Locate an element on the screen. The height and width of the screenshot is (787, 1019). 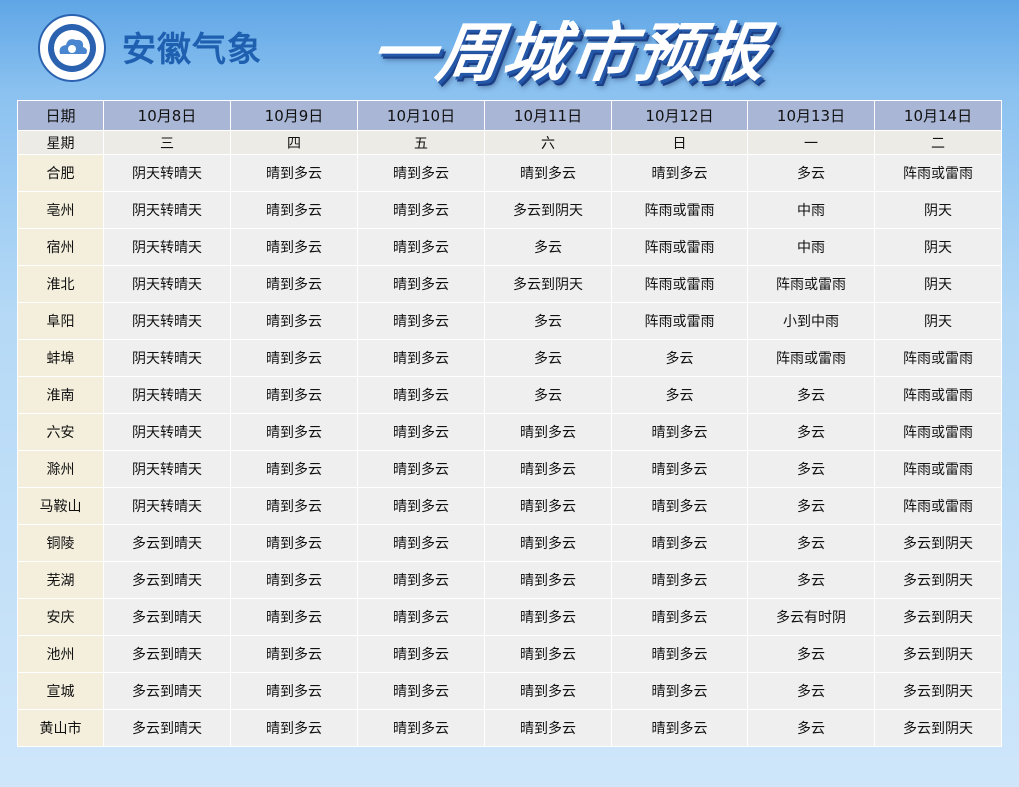
row-label: 淮北 is located at coordinates (60, 284).